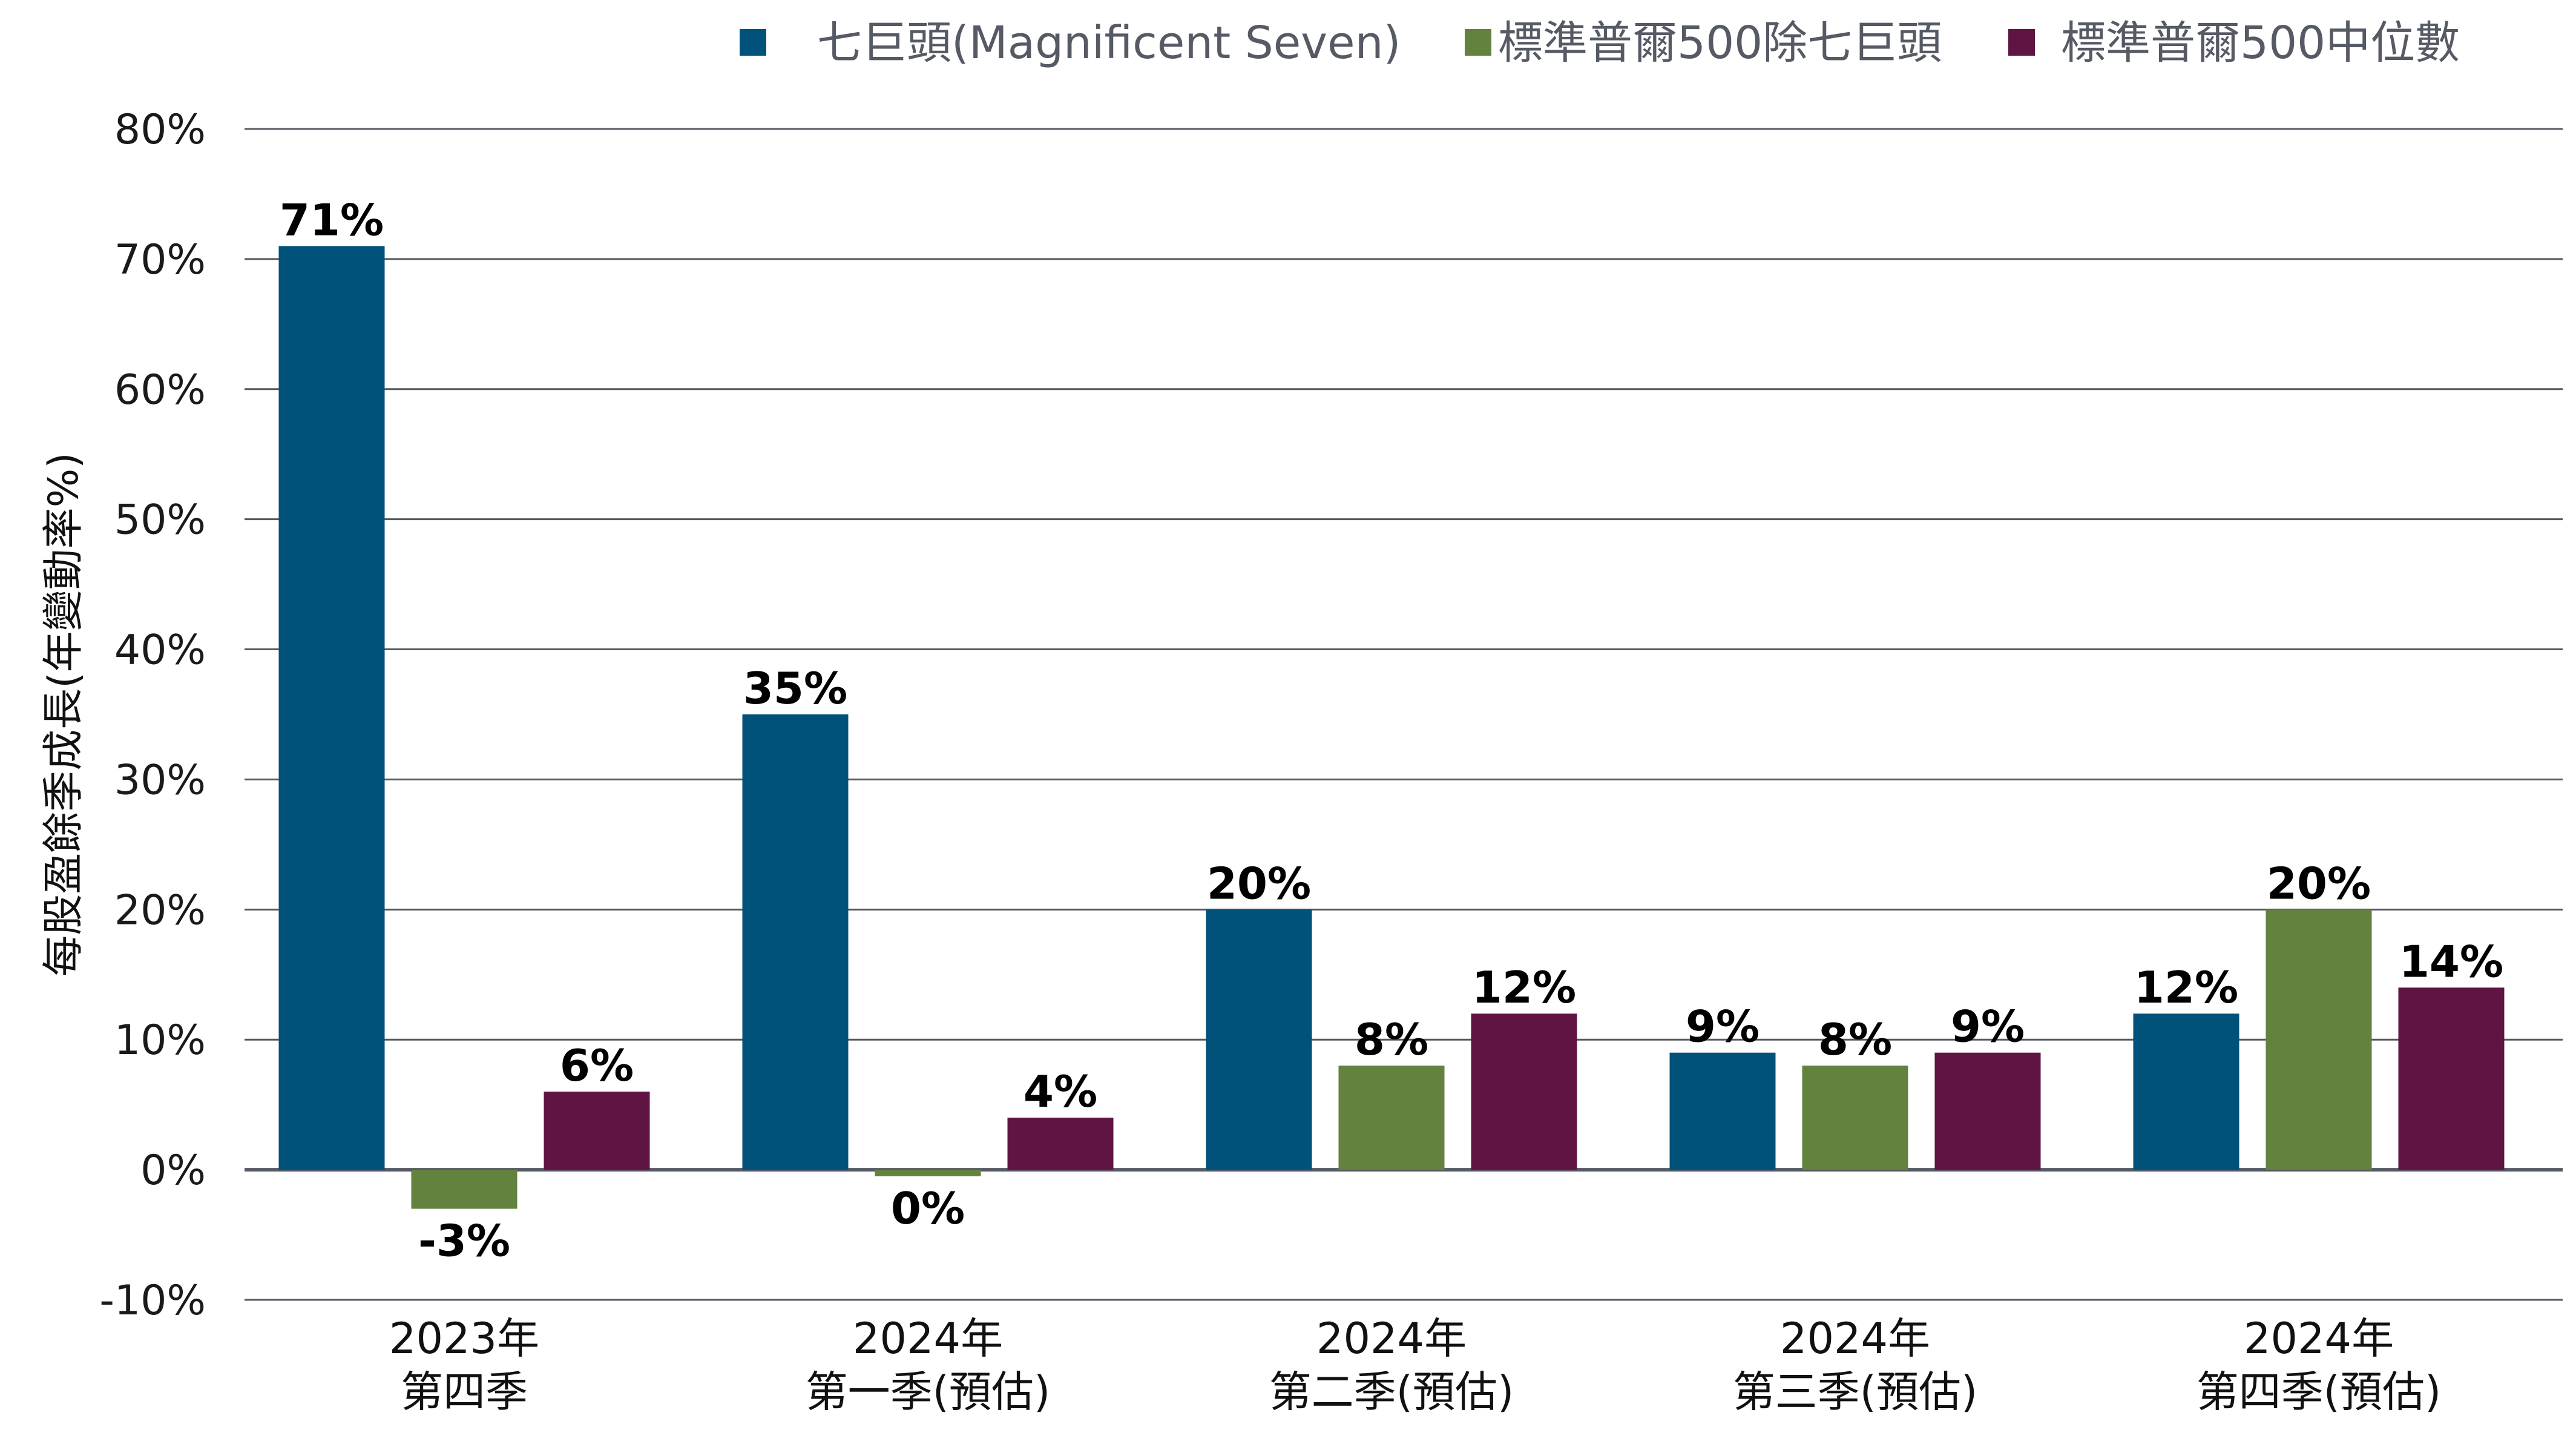 The width and height of the screenshot is (2576, 1430). Describe the element at coordinates (1855, 1392) in the screenshot. I see `x-category-label: 第三季(預估)` at that location.